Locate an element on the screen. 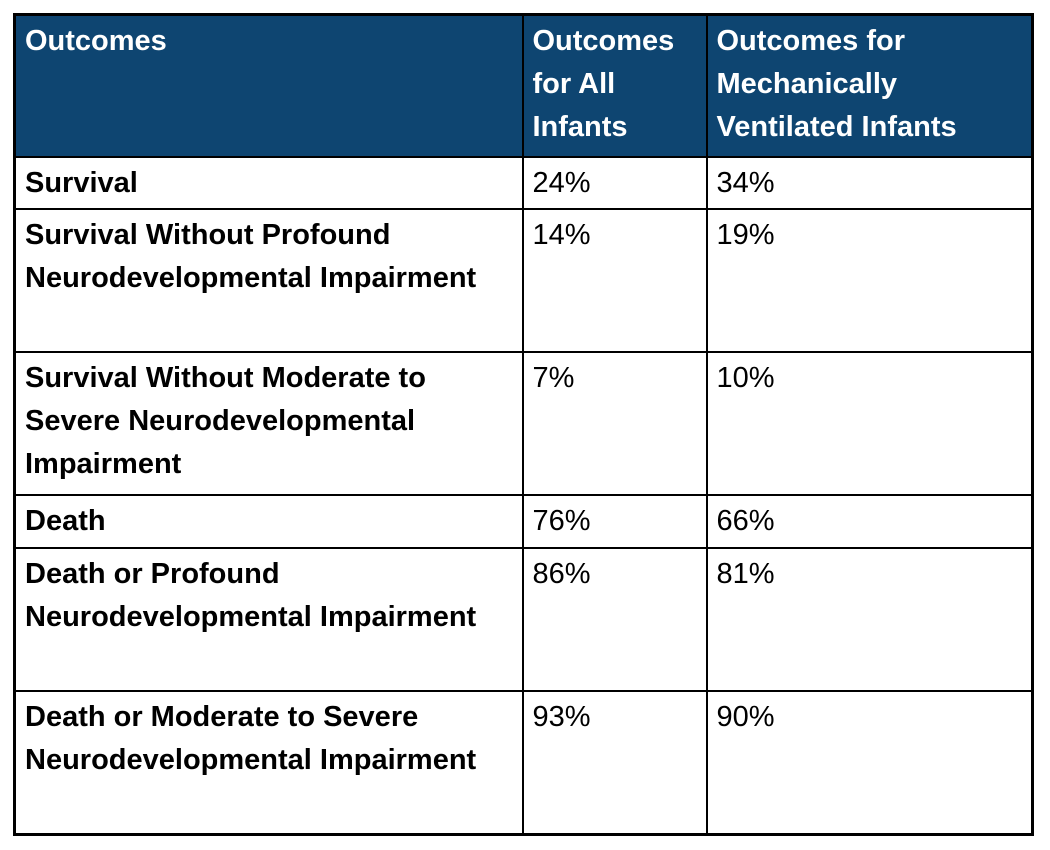  all-infants-value: 14% is located at coordinates (614, 281).